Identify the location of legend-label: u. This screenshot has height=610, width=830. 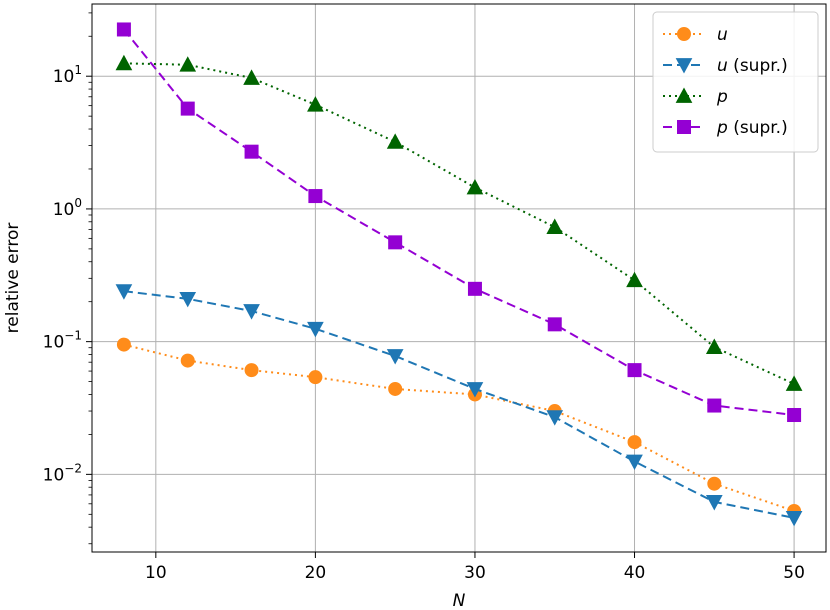
(722, 35).